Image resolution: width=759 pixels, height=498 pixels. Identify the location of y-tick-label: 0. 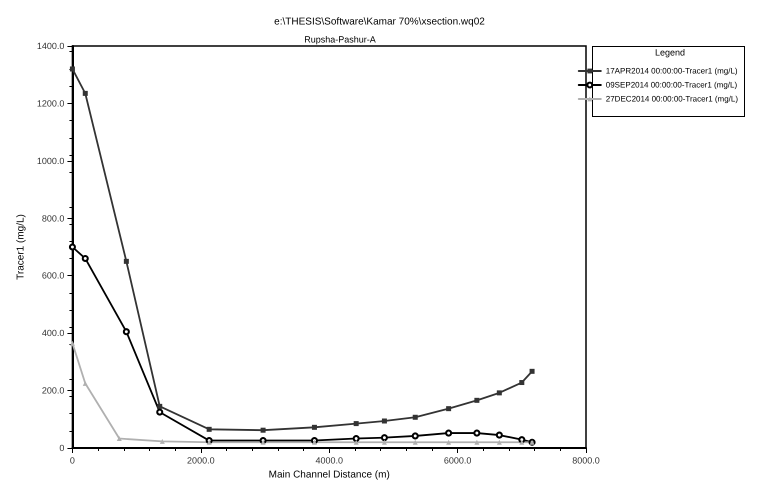
(61, 448).